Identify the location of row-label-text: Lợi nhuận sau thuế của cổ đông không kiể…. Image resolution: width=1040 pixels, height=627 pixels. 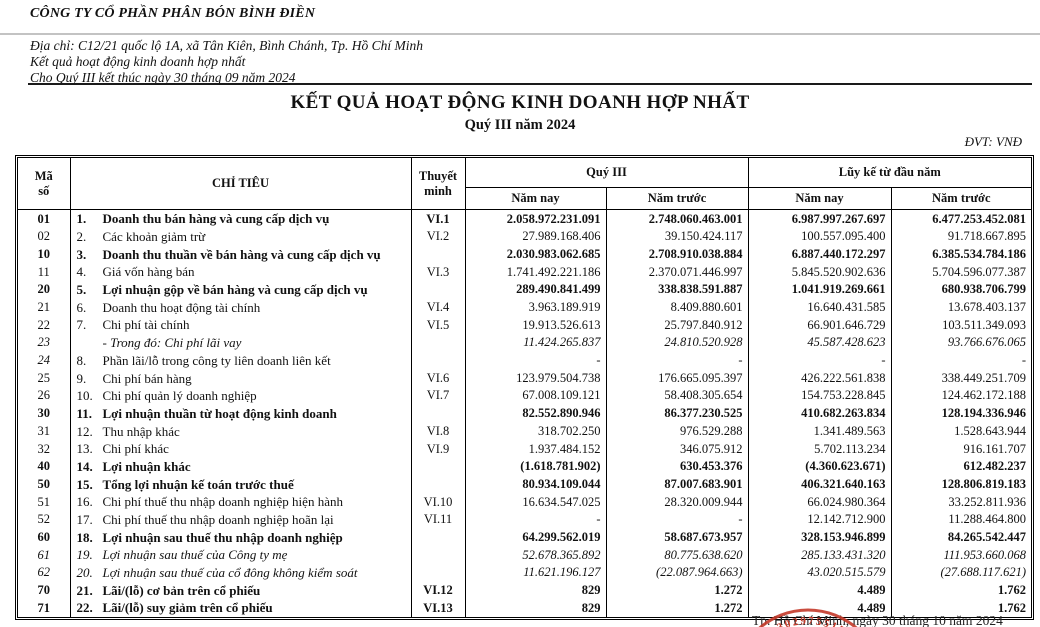
(230, 573).